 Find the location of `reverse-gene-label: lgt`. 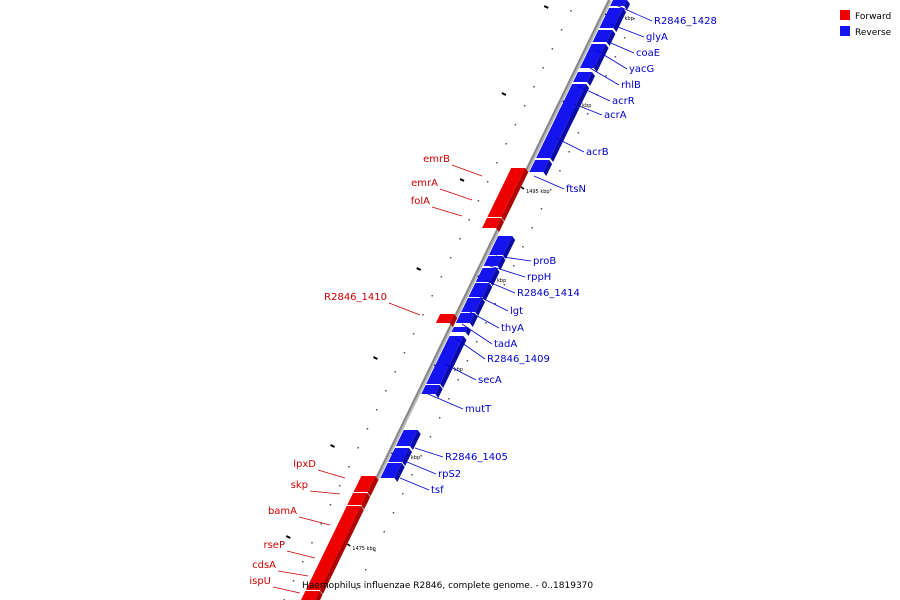

reverse-gene-label: lgt is located at coordinates (516, 311).